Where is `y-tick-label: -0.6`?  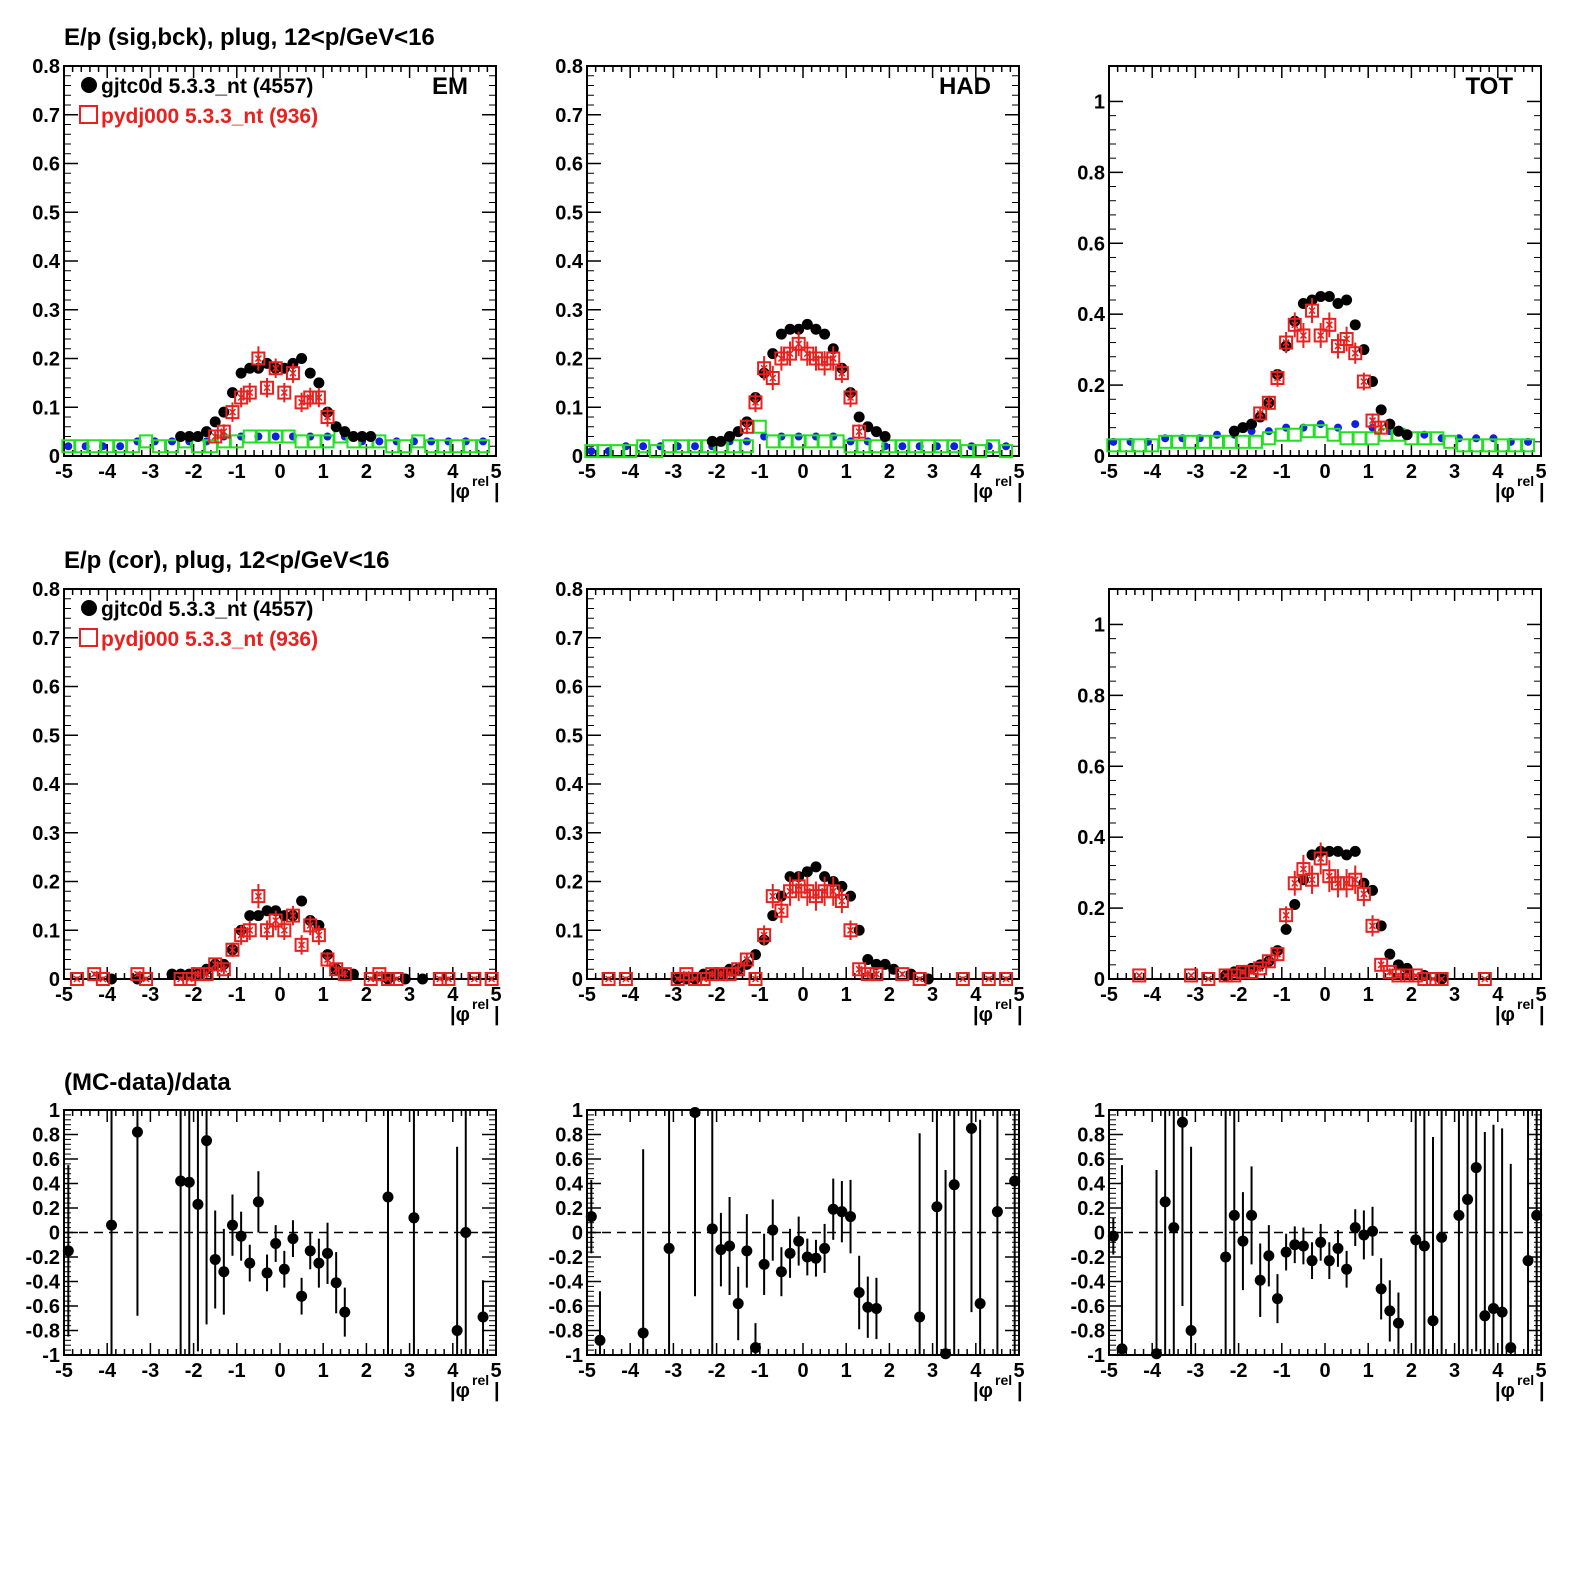 y-tick-label: -0.6 is located at coordinates (1088, 1307).